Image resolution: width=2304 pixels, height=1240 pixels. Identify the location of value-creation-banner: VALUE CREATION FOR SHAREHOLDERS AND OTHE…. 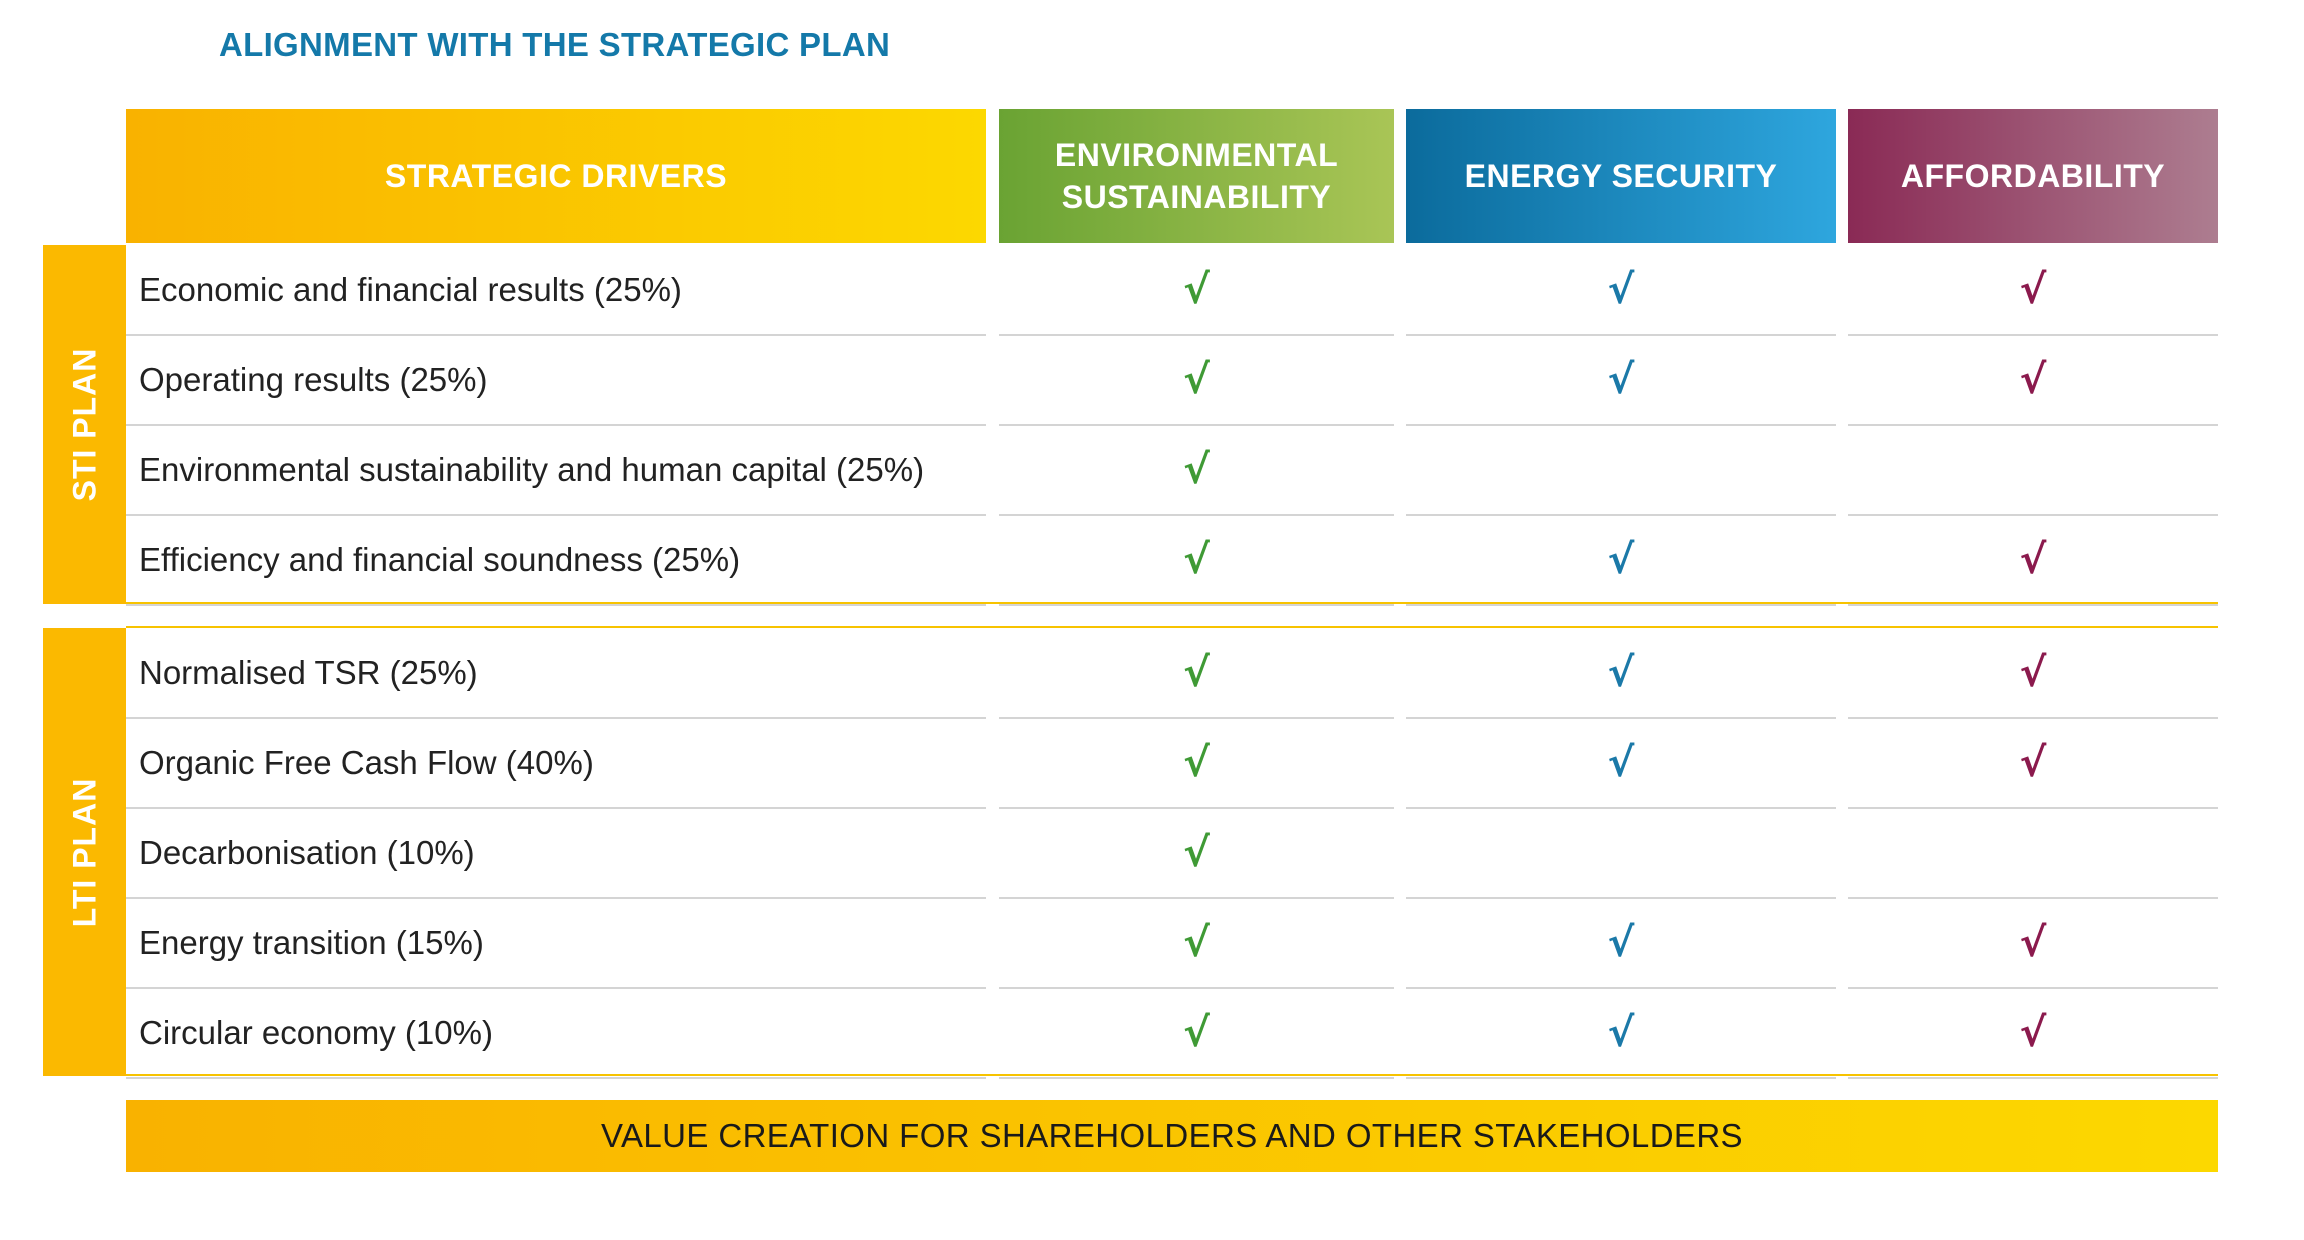
(1172, 1136).